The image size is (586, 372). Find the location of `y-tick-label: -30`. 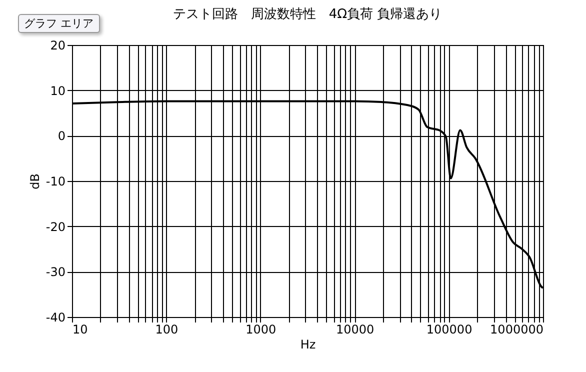

y-tick-label: -30 is located at coordinates (56, 272).